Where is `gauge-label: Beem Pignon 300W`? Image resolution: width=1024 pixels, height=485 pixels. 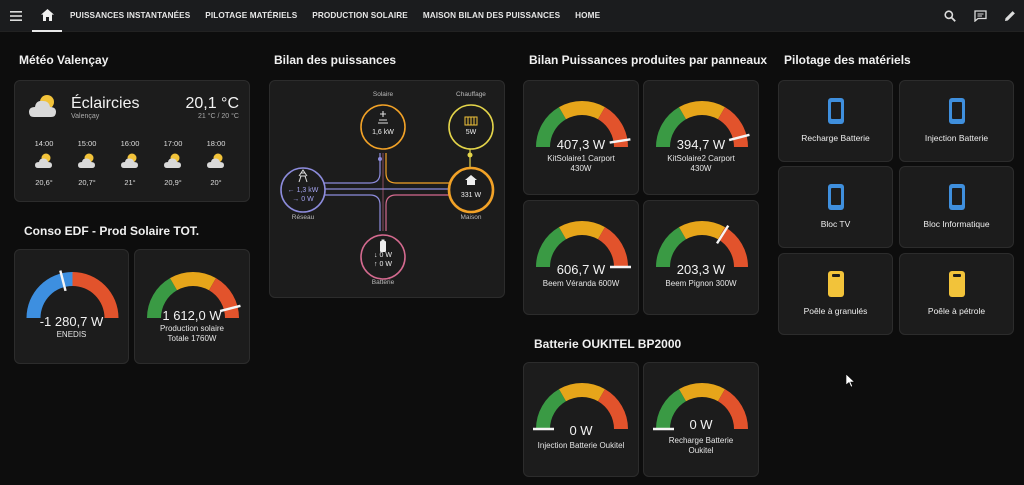
gauge-label: Beem Pignon 300W is located at coordinates (701, 283).